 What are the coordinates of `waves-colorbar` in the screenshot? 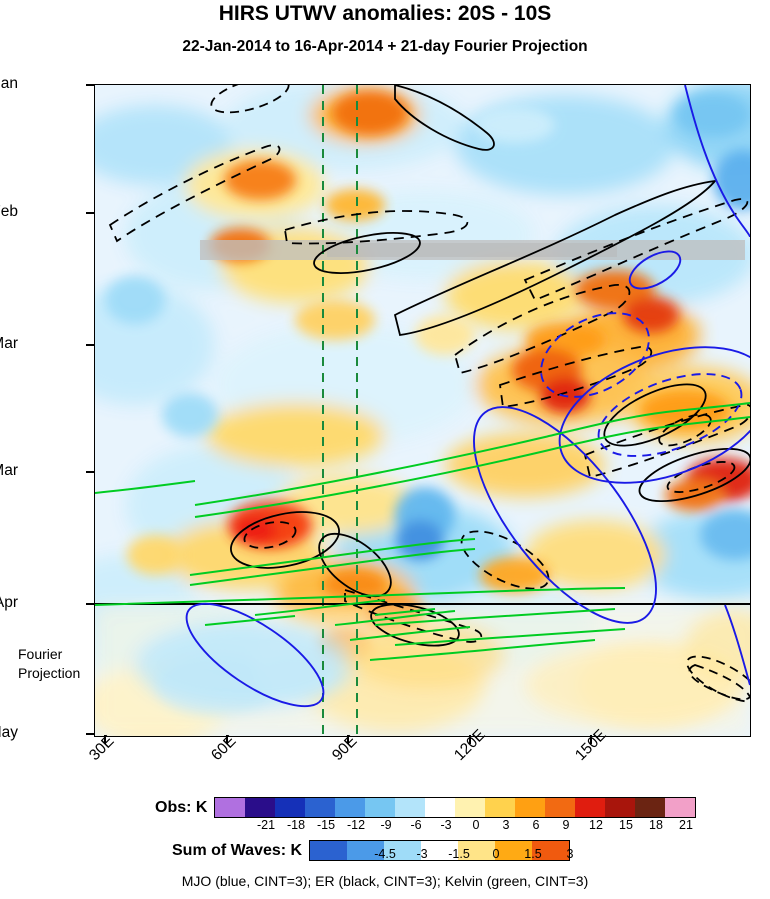 It's located at (440, 850).